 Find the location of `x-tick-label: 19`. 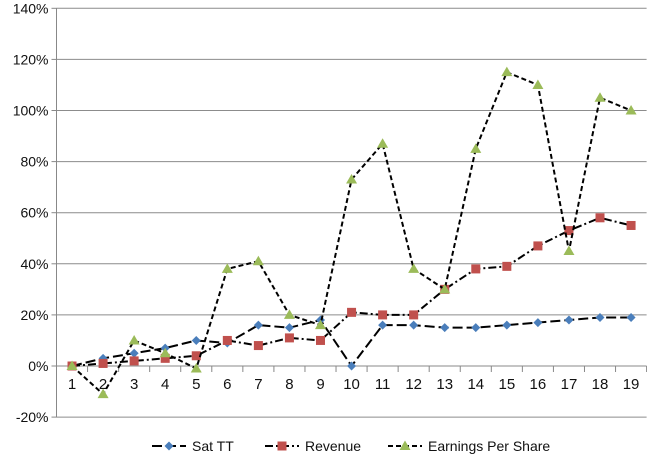

x-tick-label: 19 is located at coordinates (631, 384).